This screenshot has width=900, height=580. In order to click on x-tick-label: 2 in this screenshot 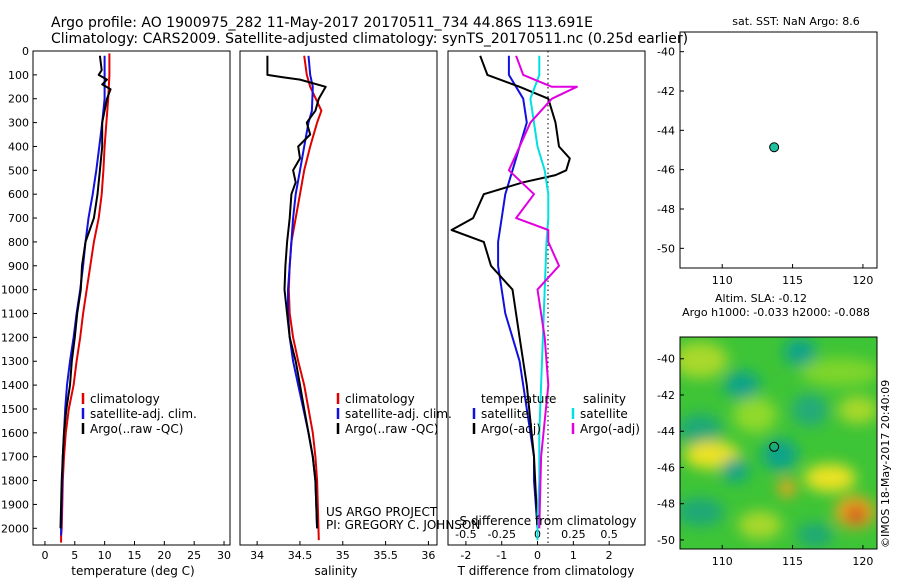, I will do `click(609, 555)`.